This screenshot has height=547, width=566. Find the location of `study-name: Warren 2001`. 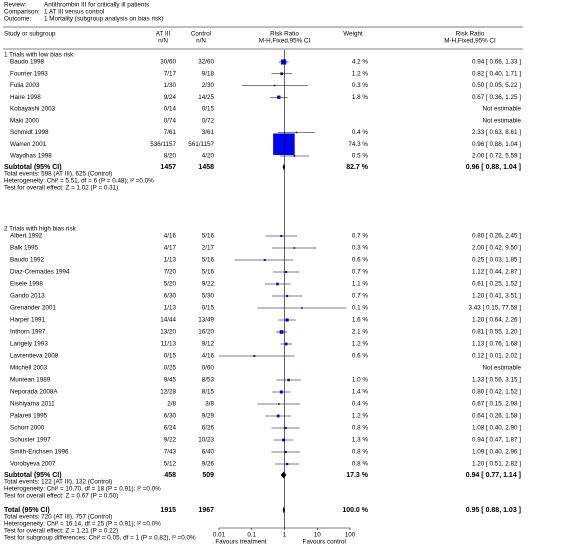

study-name: Warren 2001 is located at coordinates (28, 144).